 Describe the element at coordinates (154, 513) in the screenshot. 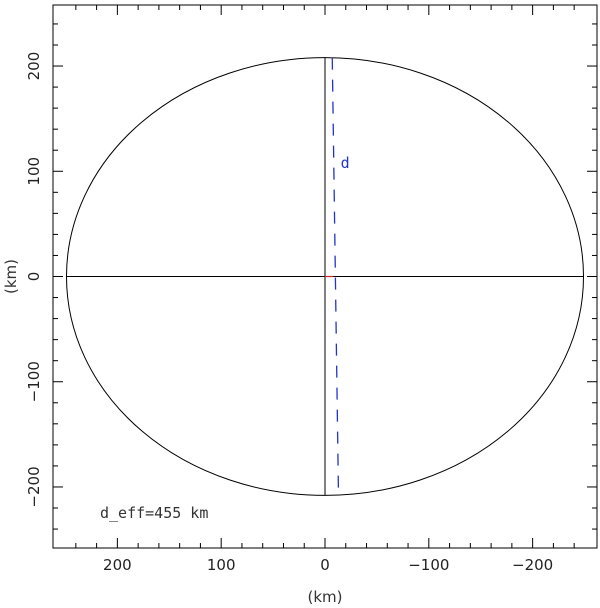

I see `d-eff-annotation: d_eff=455 km` at that location.